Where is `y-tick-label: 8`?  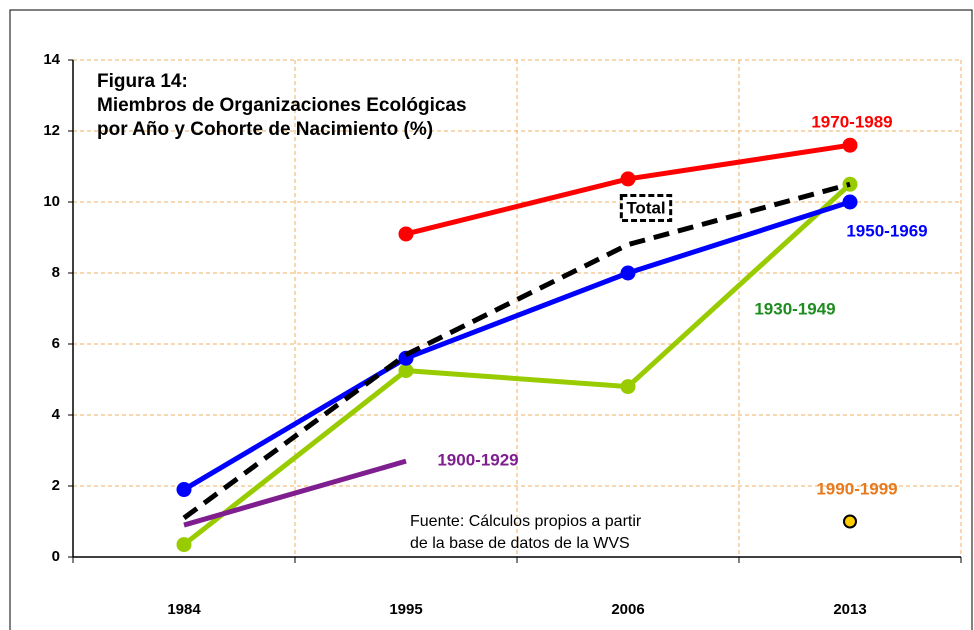
y-tick-label: 8 is located at coordinates (56, 272).